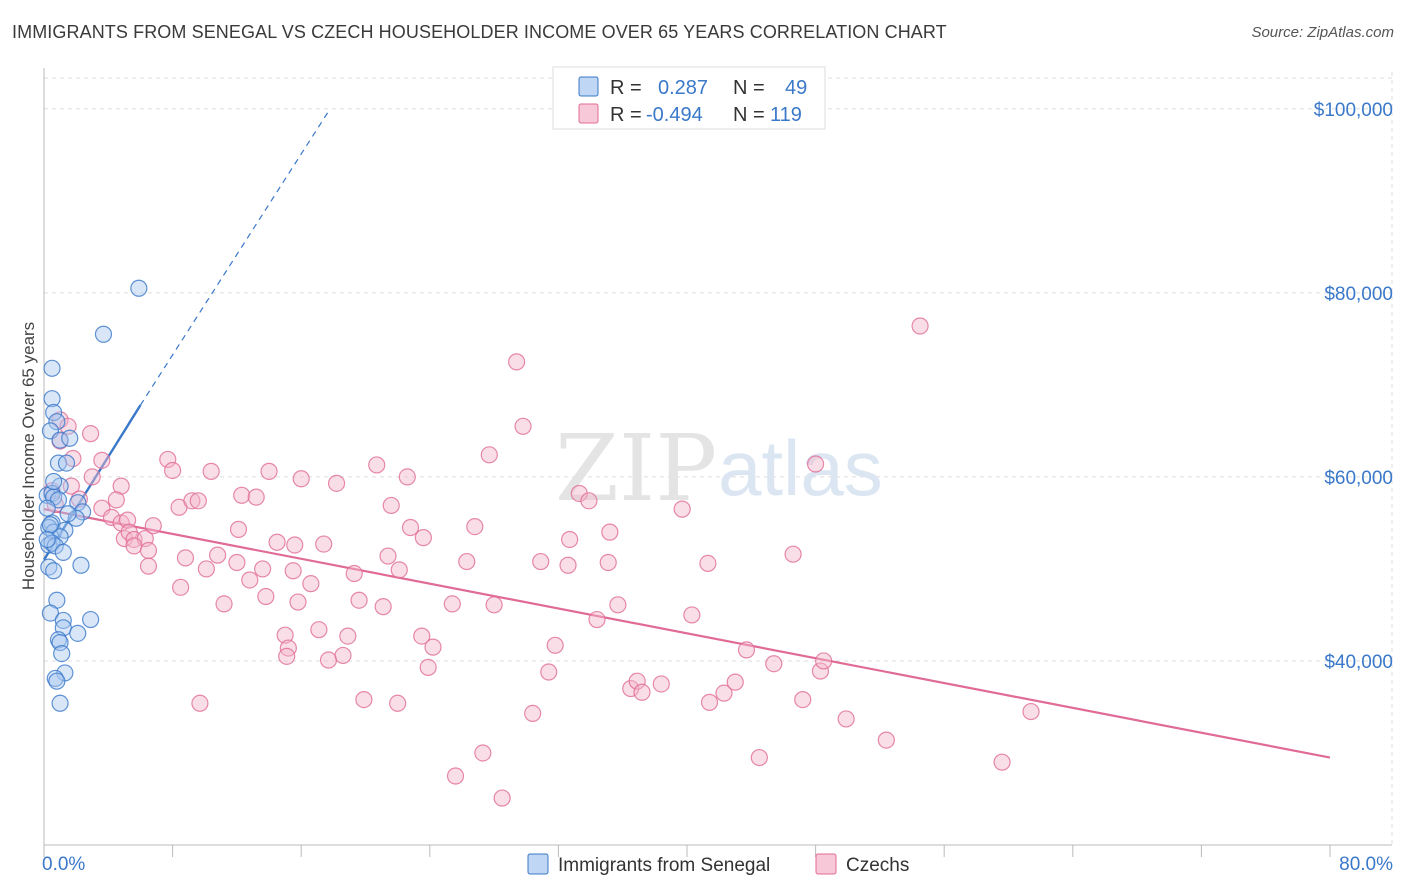  Describe the element at coordinates (63, 864) in the screenshot. I see `x-tick-label-min: 0.0%` at that location.